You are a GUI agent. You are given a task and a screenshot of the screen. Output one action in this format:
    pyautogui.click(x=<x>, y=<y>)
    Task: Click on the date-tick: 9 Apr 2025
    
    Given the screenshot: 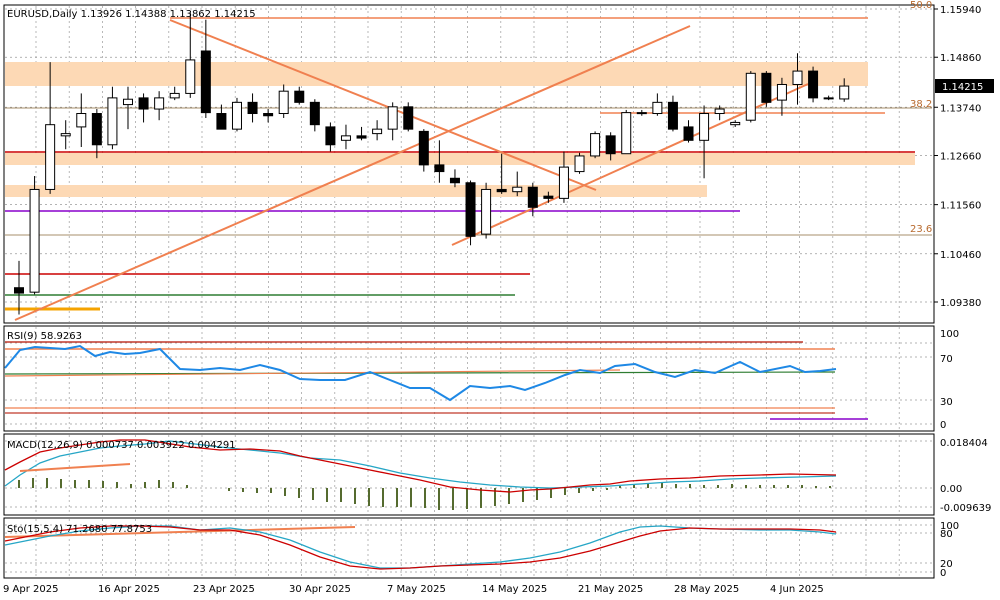 What is the action you would take?
    pyautogui.click(x=30, y=589)
    